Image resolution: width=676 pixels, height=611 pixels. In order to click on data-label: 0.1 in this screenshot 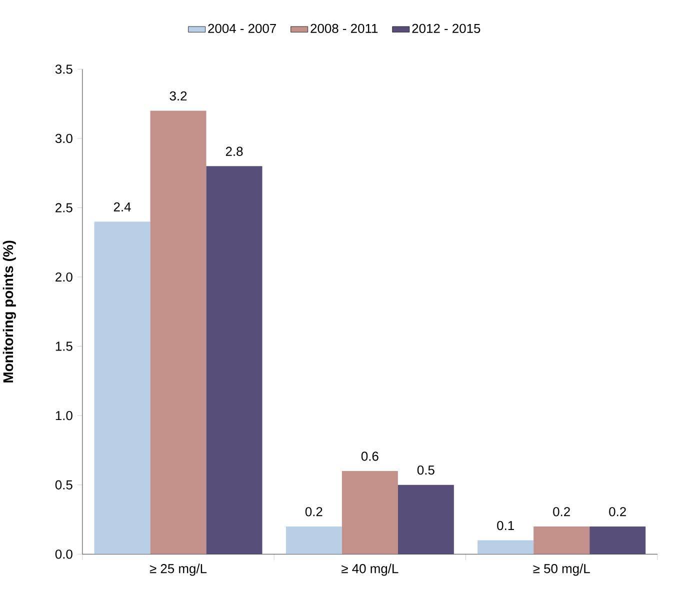, I will do `click(505, 525)`.